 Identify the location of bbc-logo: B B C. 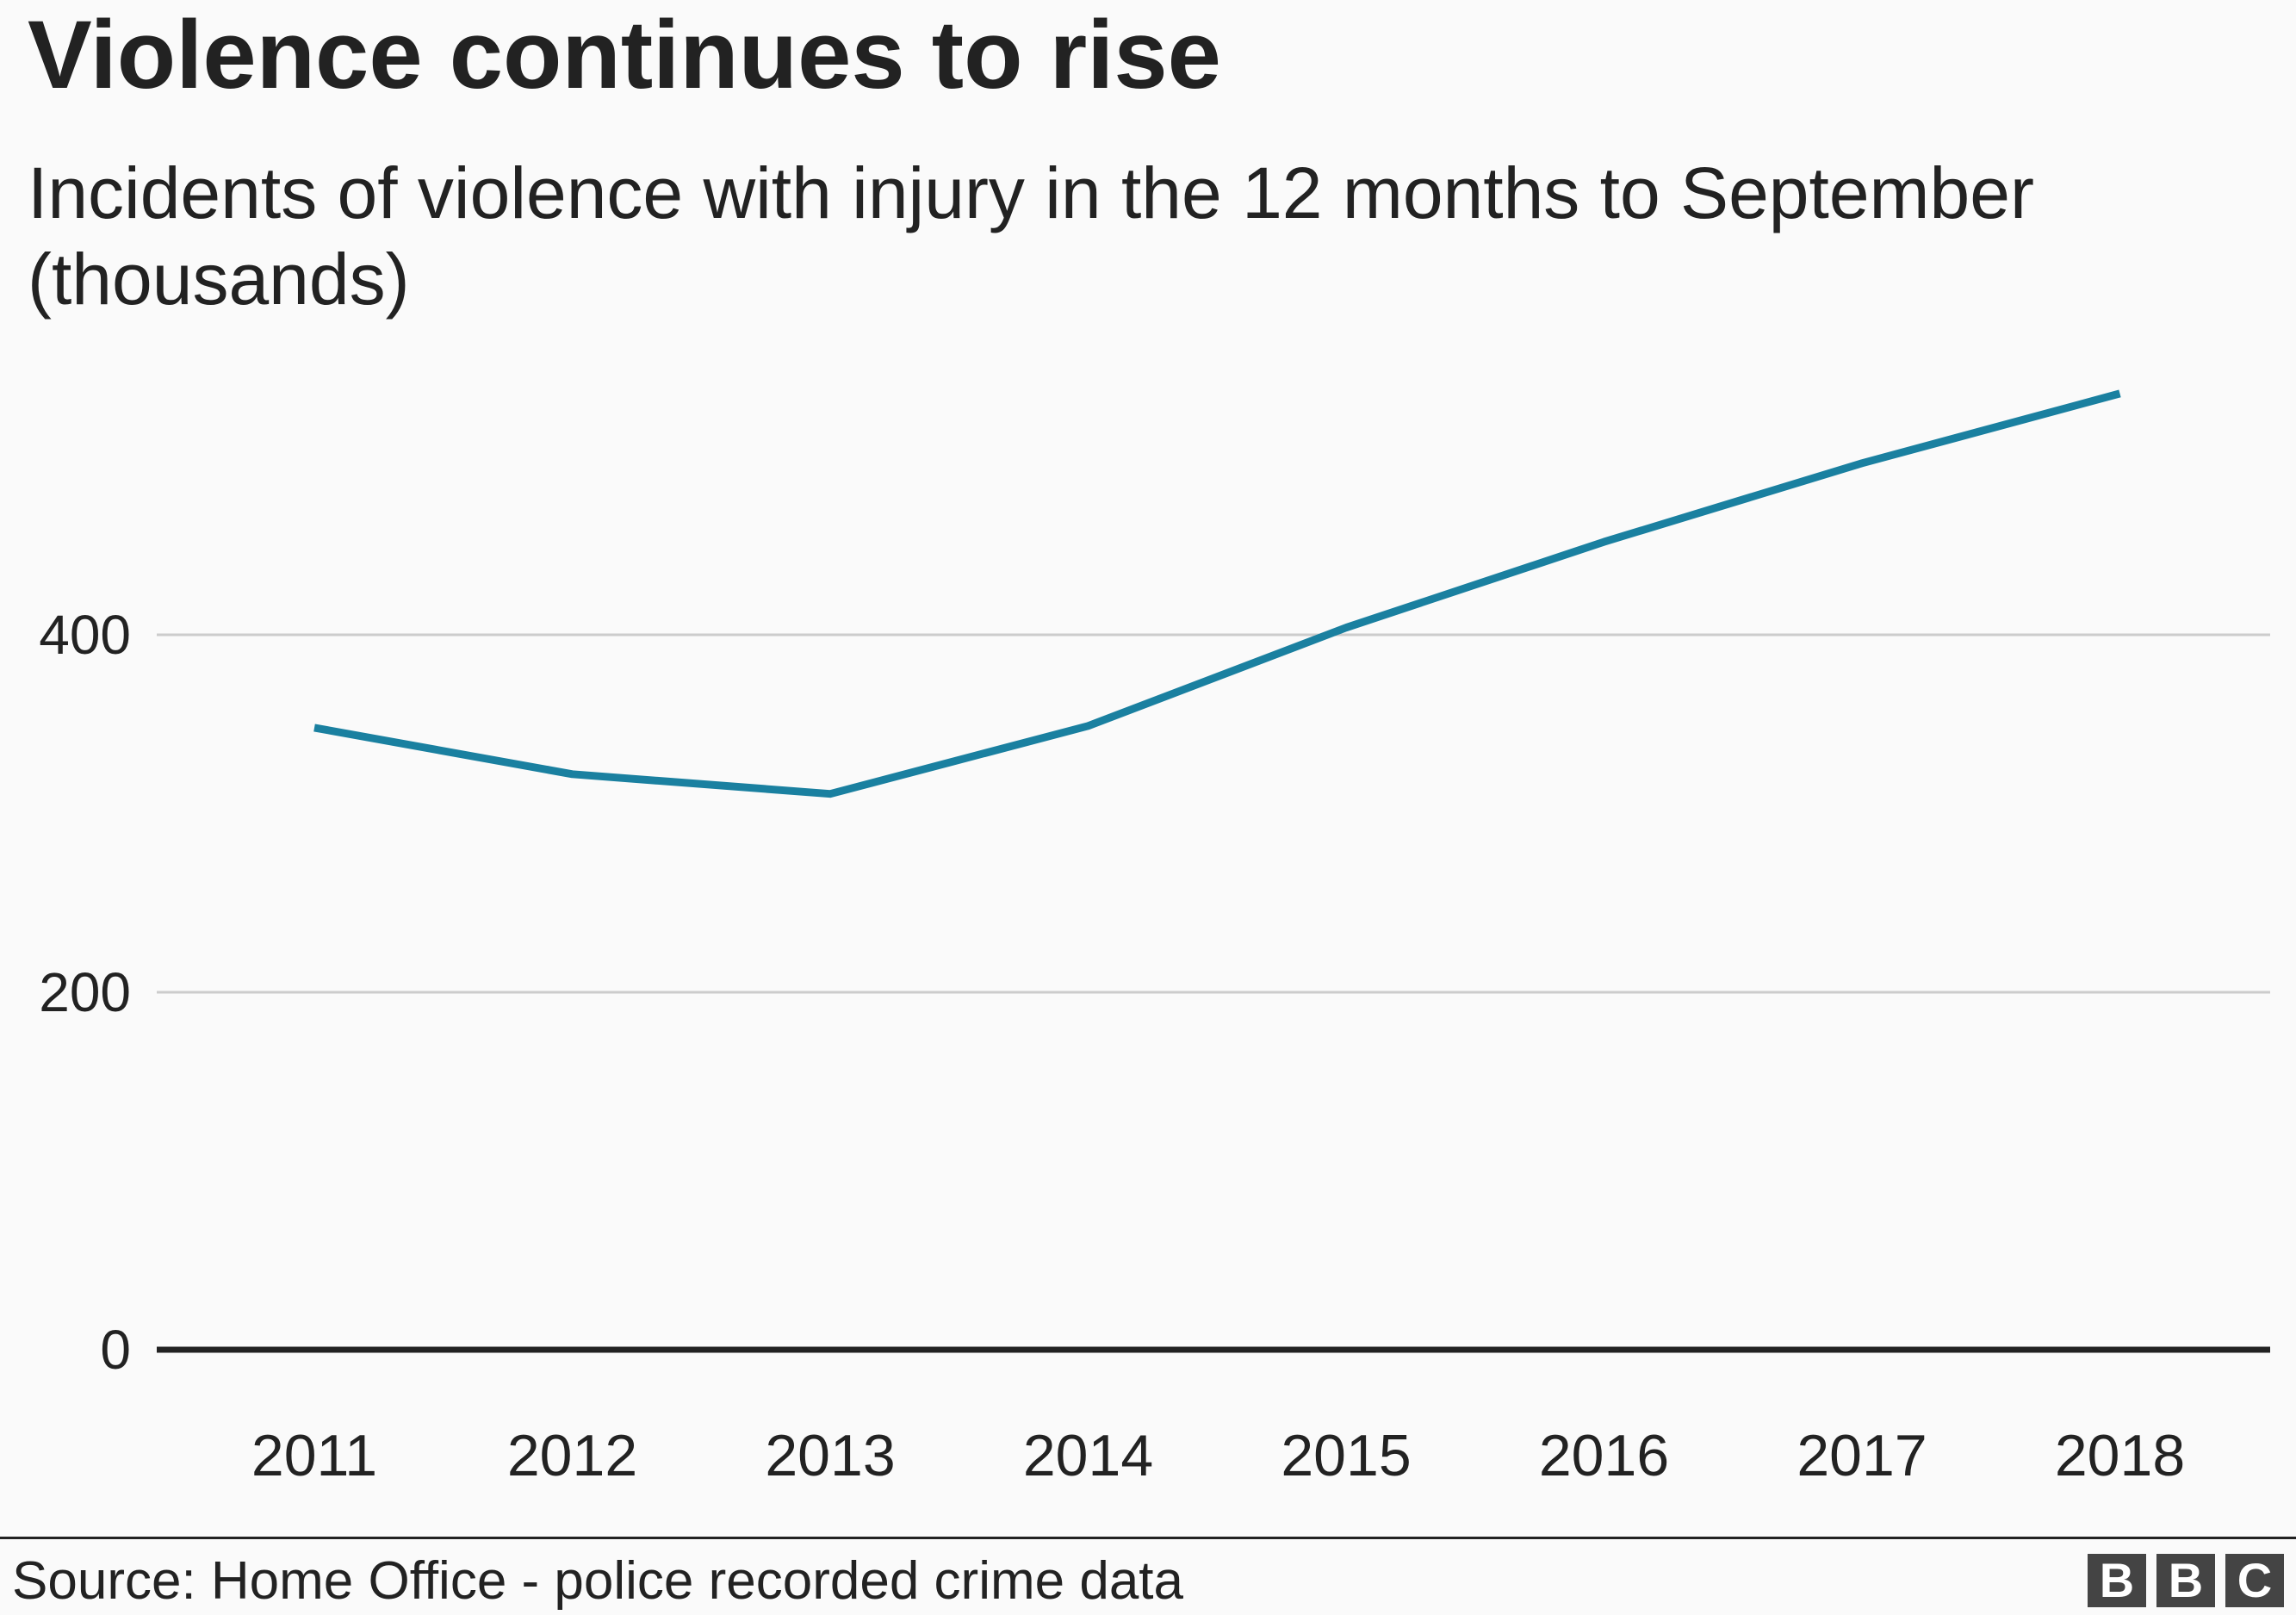
(2186, 1580).